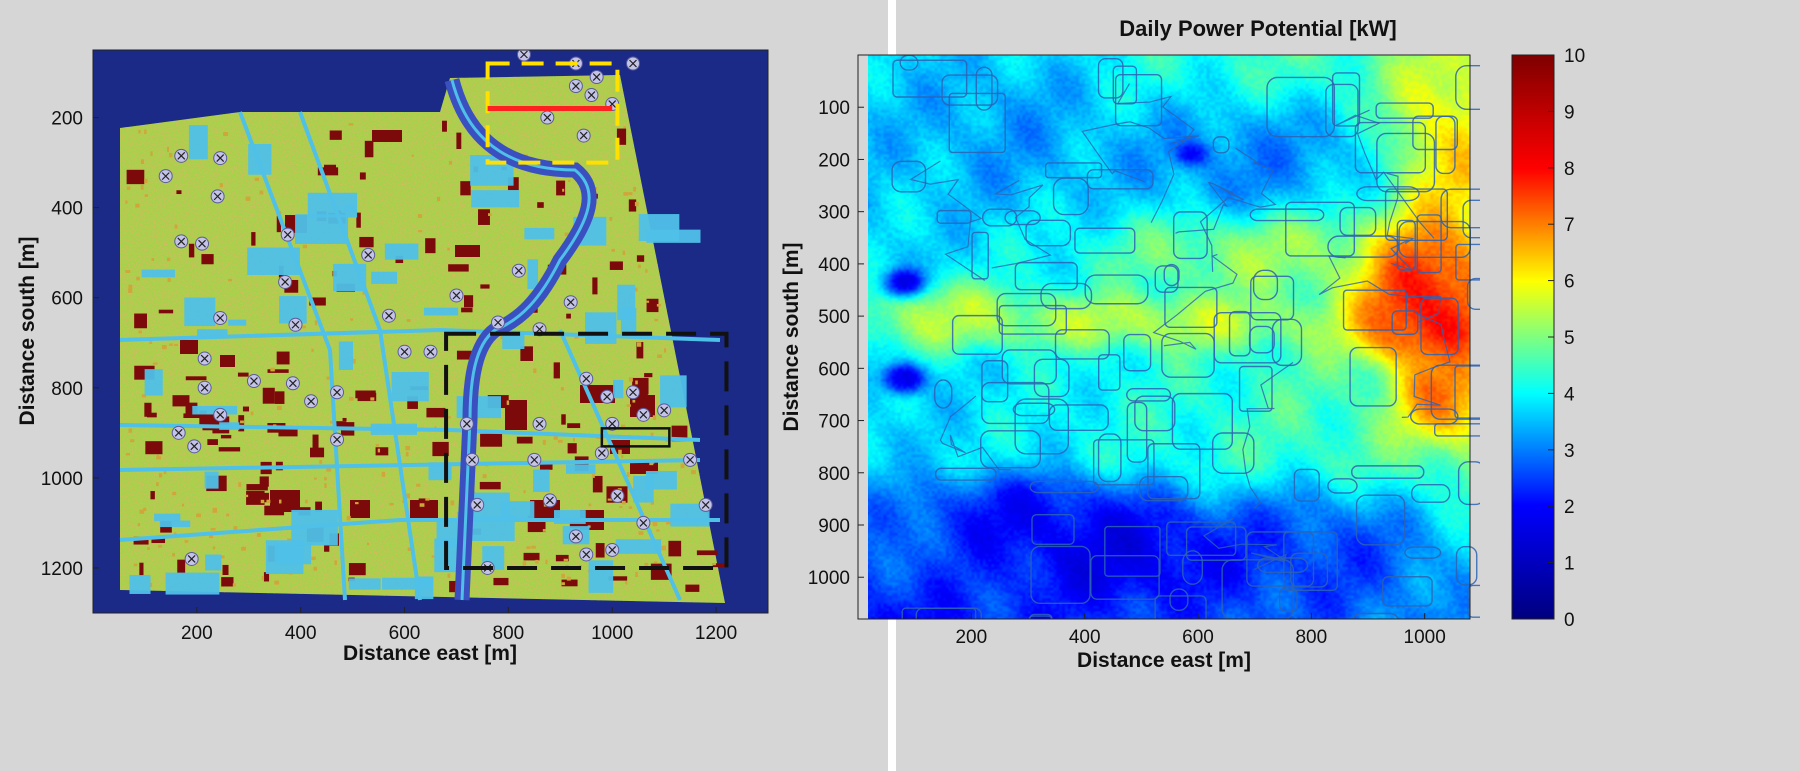 The image size is (1800, 771). I want to click on colorbar-tick-label: 8, so click(1569, 169).